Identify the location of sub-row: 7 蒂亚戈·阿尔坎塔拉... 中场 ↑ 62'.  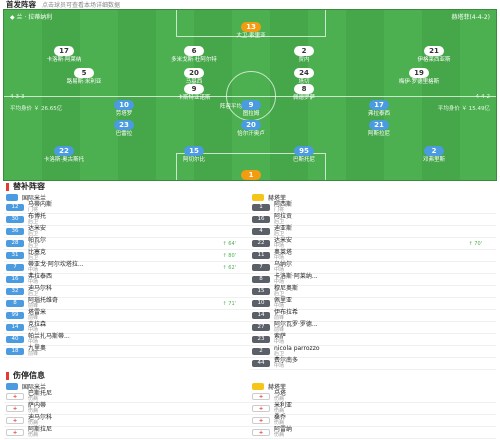
(127, 267).